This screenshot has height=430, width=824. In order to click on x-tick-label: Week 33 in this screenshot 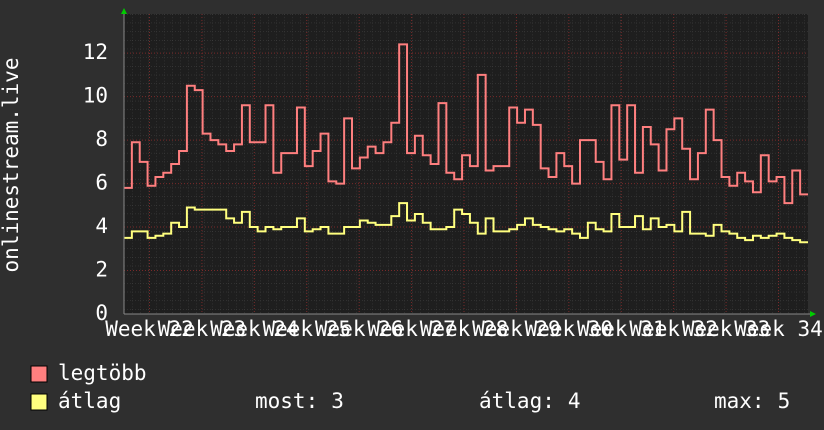, I will do `click(726, 329)`.